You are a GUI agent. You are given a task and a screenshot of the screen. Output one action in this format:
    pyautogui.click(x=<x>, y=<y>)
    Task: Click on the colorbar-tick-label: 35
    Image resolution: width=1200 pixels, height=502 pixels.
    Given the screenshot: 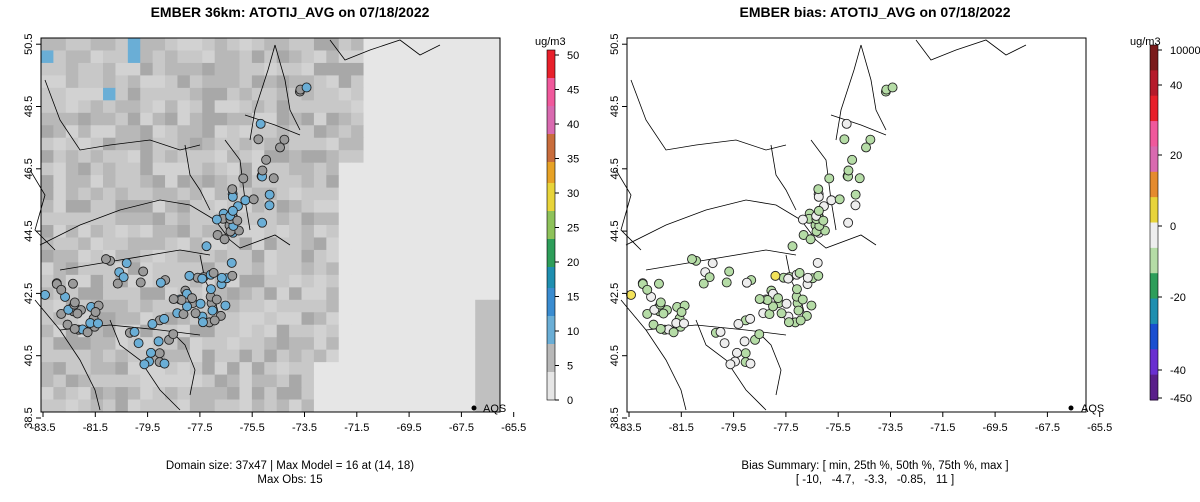 What is the action you would take?
    pyautogui.click(x=573, y=160)
    